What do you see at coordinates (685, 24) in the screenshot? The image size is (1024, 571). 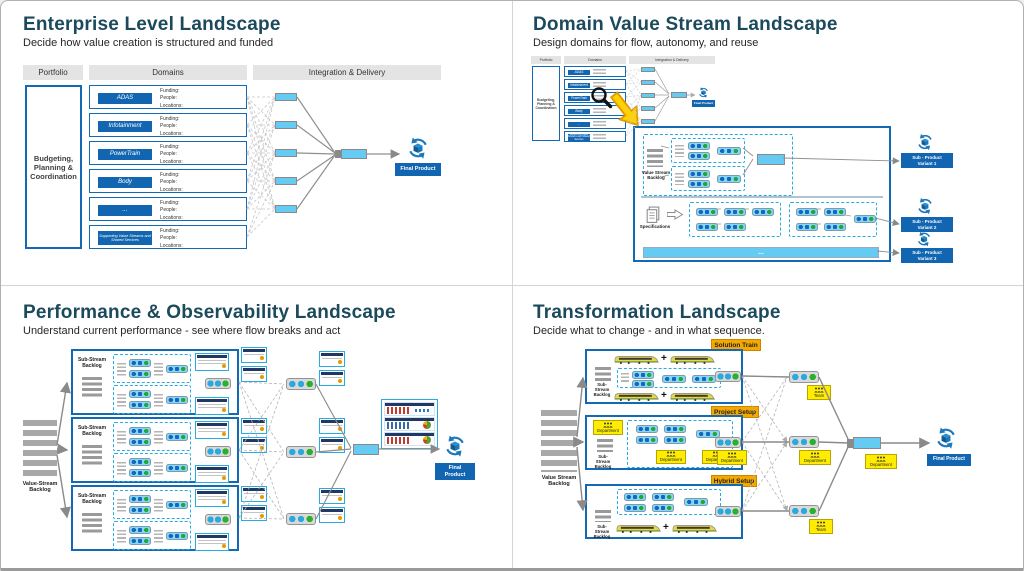 I see `panel-title: Domain Value Stream Landscape` at bounding box center [685, 24].